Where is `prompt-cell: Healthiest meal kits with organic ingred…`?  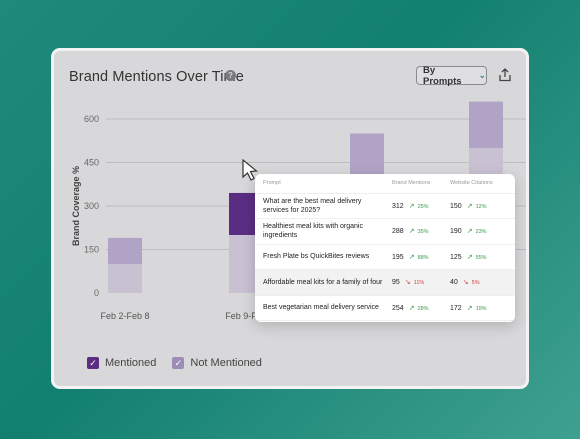 prompt-cell: Healthiest meal kits with organic ingred… is located at coordinates (320, 231).